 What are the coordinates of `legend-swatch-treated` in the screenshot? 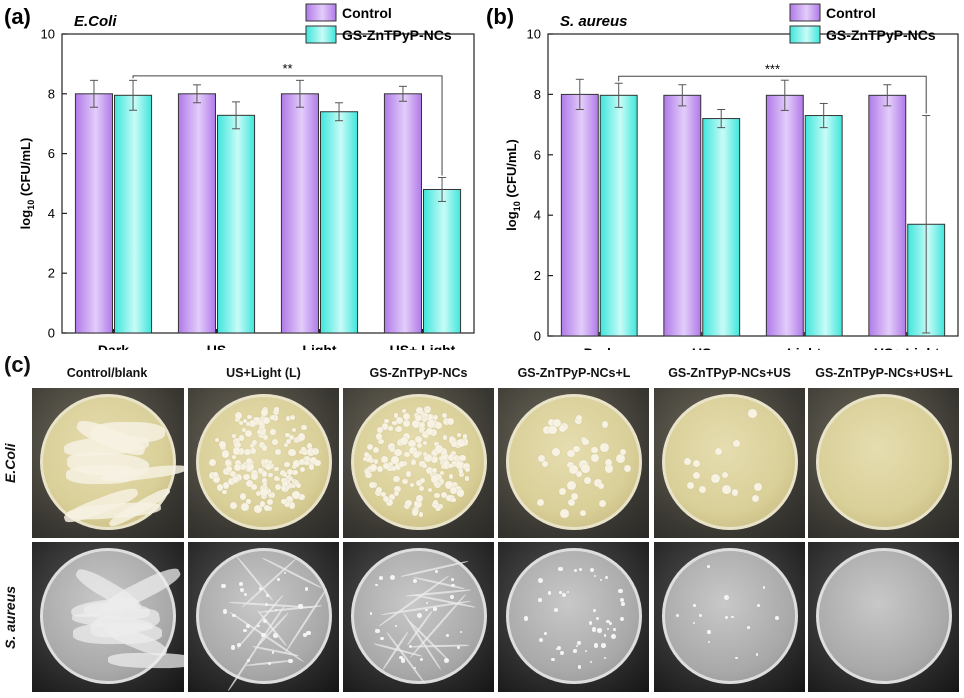 It's located at (805, 34).